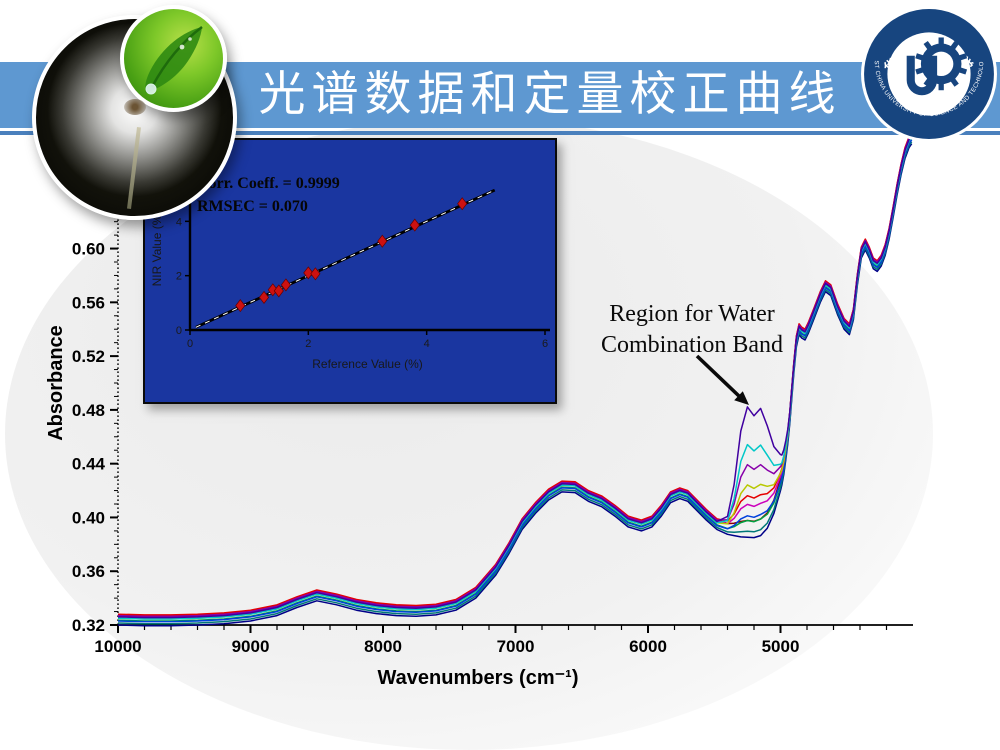 Image resolution: width=1000 pixels, height=750 pixels. I want to click on svg-text: 0.56, so click(88, 302).